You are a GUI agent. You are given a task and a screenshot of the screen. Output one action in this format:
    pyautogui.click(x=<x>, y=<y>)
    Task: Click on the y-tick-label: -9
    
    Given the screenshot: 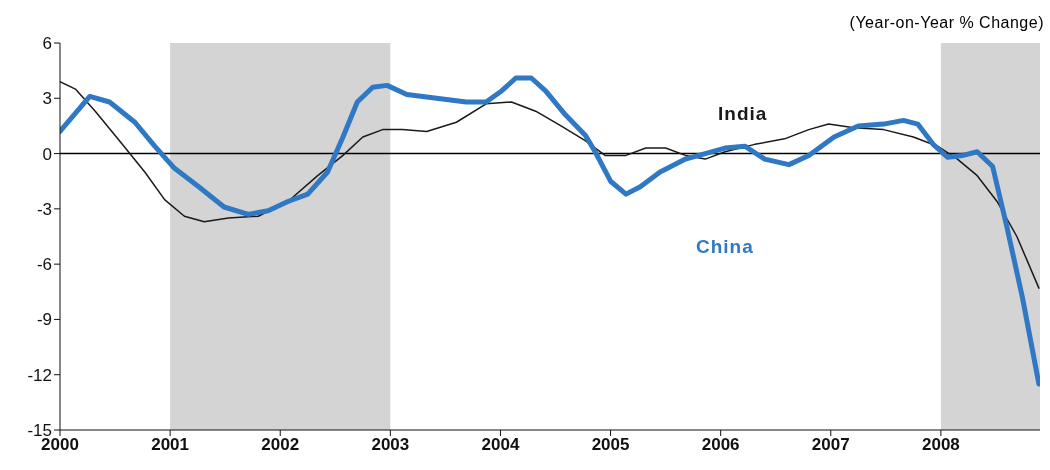 What is the action you would take?
    pyautogui.click(x=44, y=320)
    